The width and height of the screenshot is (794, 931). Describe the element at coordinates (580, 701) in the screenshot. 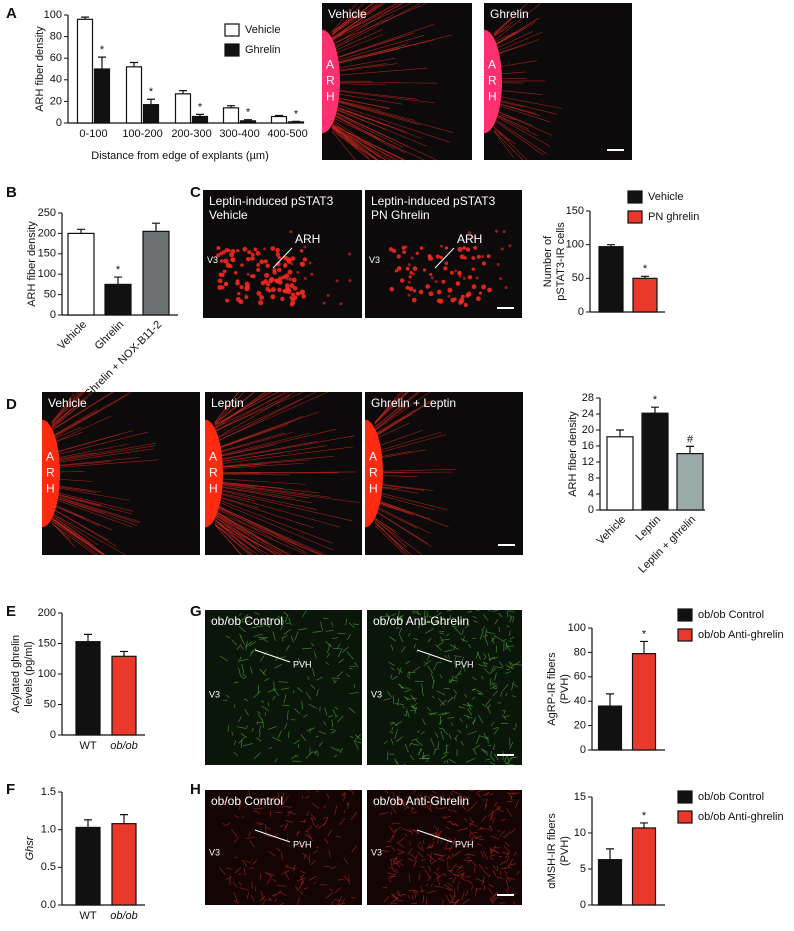

I see `y-tick-label: 40` at that location.